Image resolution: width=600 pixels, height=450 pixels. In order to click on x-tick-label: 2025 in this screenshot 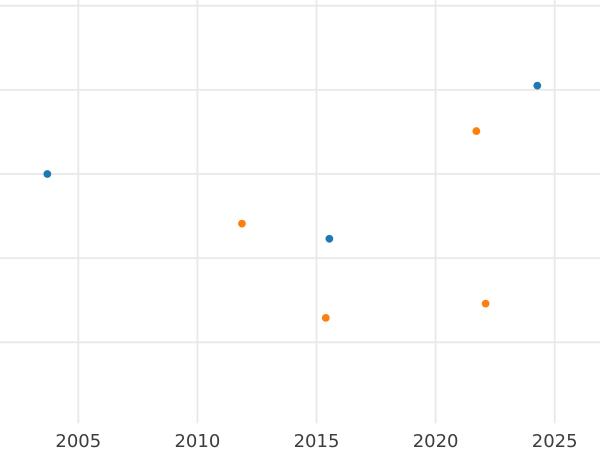, I will do `click(555, 440)`.